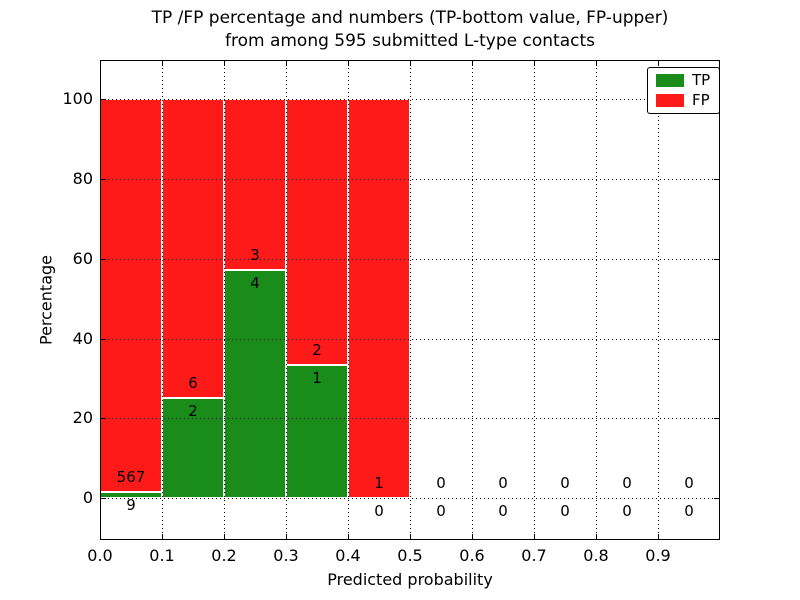 The image size is (800, 600). What do you see at coordinates (410, 579) in the screenshot?
I see `x-axis-label: Predicted probability` at bounding box center [410, 579].